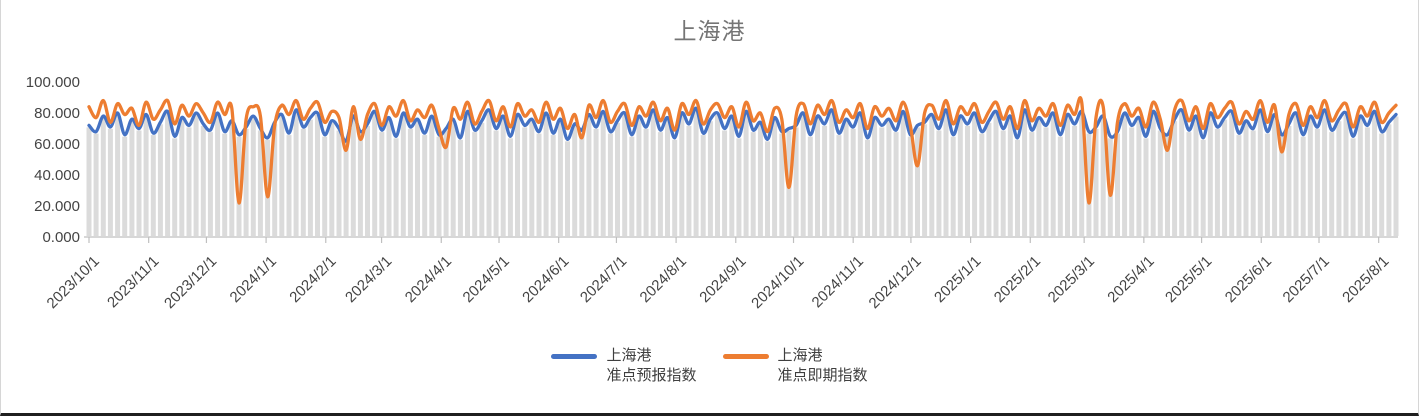  What do you see at coordinates (57, 144) in the screenshot?
I see `y-axis-tick-label: 60.000` at bounding box center [57, 144].